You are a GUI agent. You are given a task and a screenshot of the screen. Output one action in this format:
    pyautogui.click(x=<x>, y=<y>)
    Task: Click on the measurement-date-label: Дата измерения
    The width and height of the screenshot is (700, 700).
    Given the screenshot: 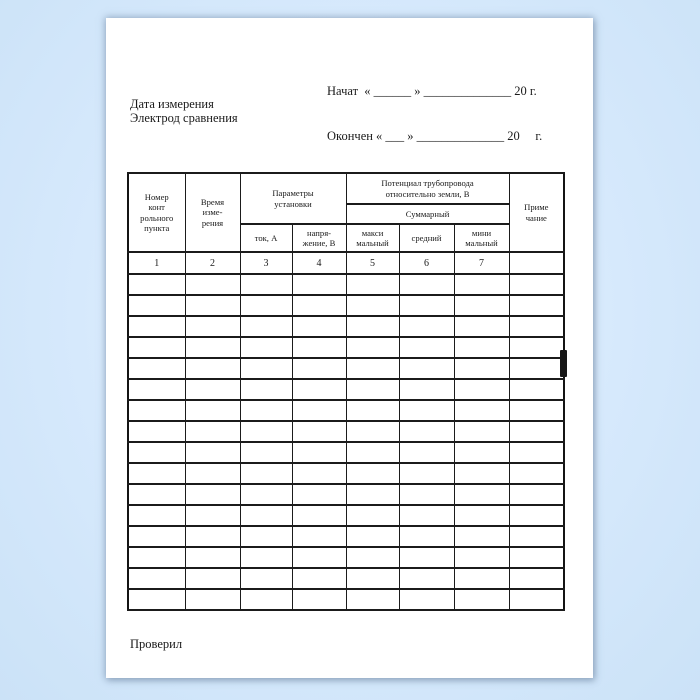 What is the action you would take?
    pyautogui.click(x=172, y=104)
    